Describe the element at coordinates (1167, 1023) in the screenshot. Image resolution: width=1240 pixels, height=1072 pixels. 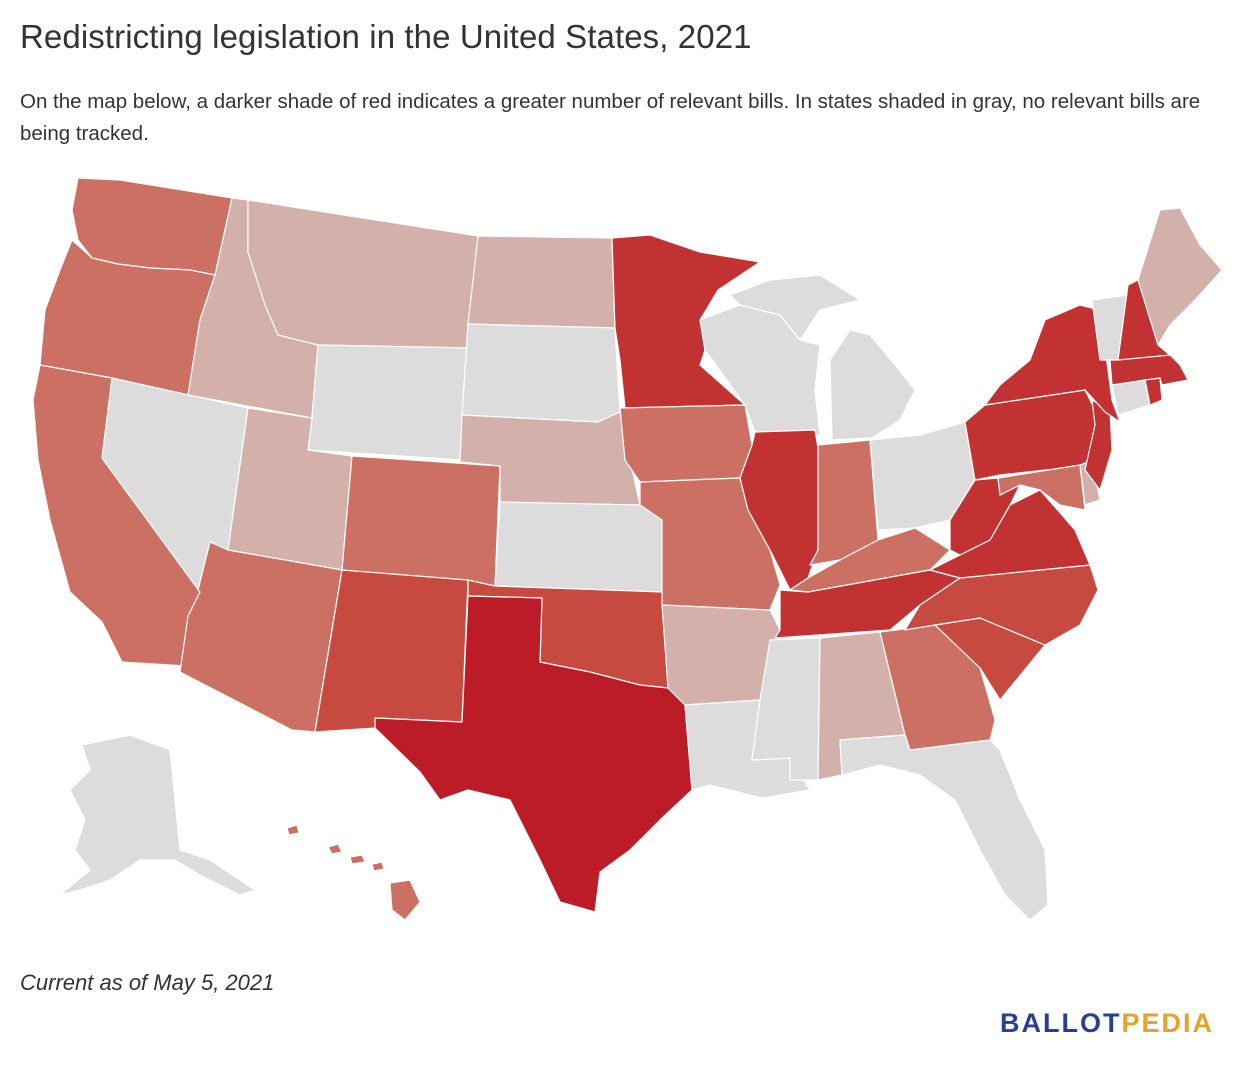
I see `logo-part-pedia: PEDIA` at that location.